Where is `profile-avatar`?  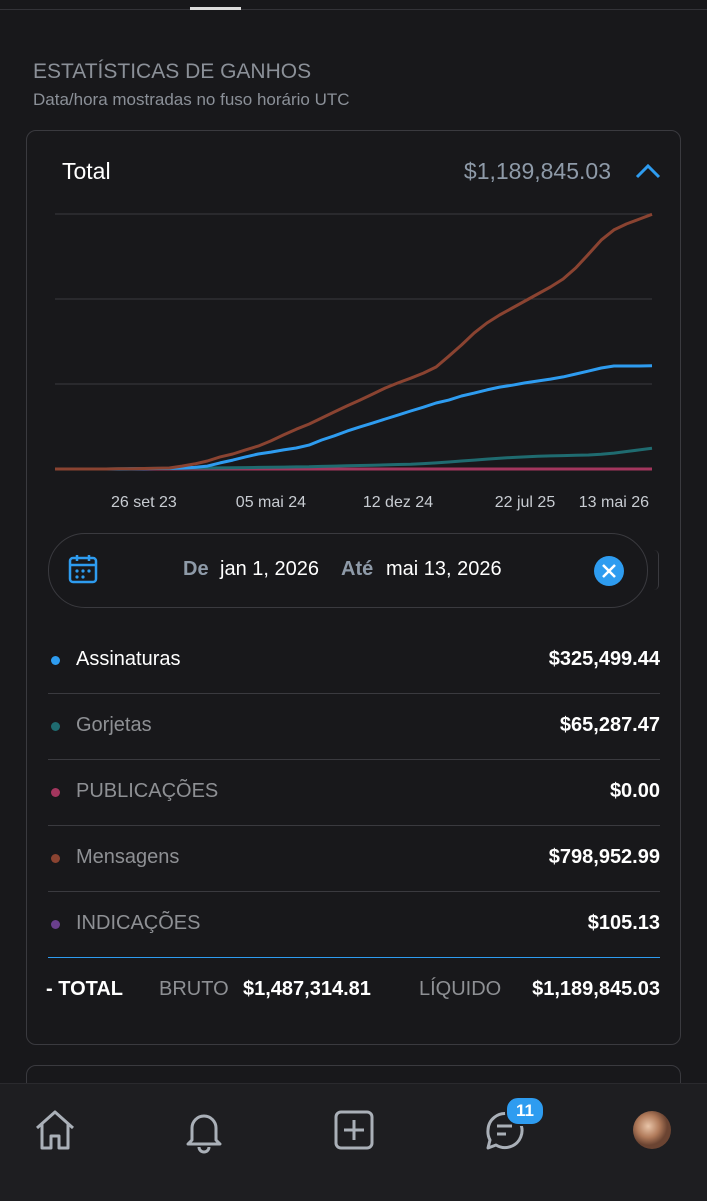
profile-avatar is located at coordinates (652, 1130).